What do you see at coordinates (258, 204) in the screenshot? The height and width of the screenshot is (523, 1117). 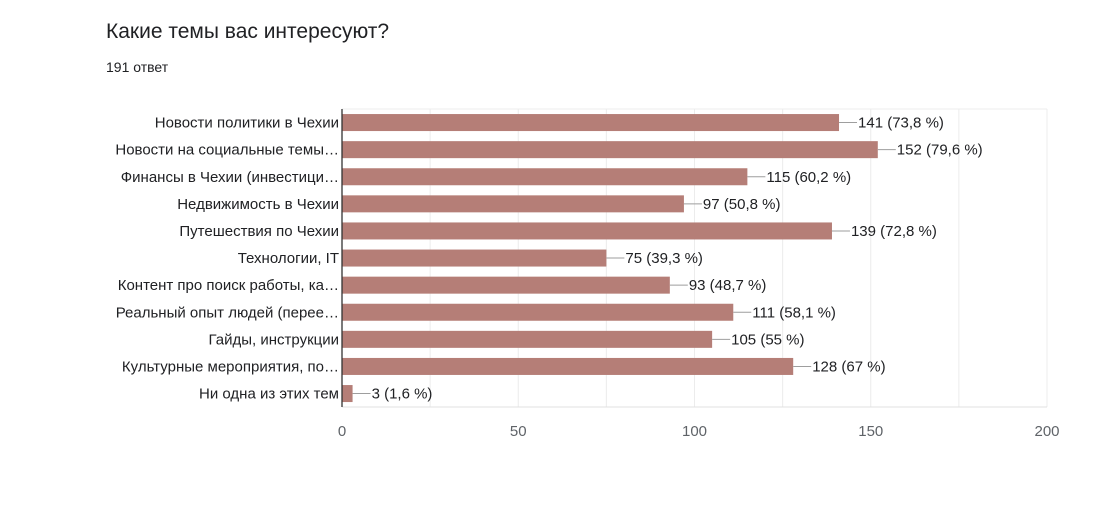 I see `category-label: Недвижимость в Чехии` at bounding box center [258, 204].